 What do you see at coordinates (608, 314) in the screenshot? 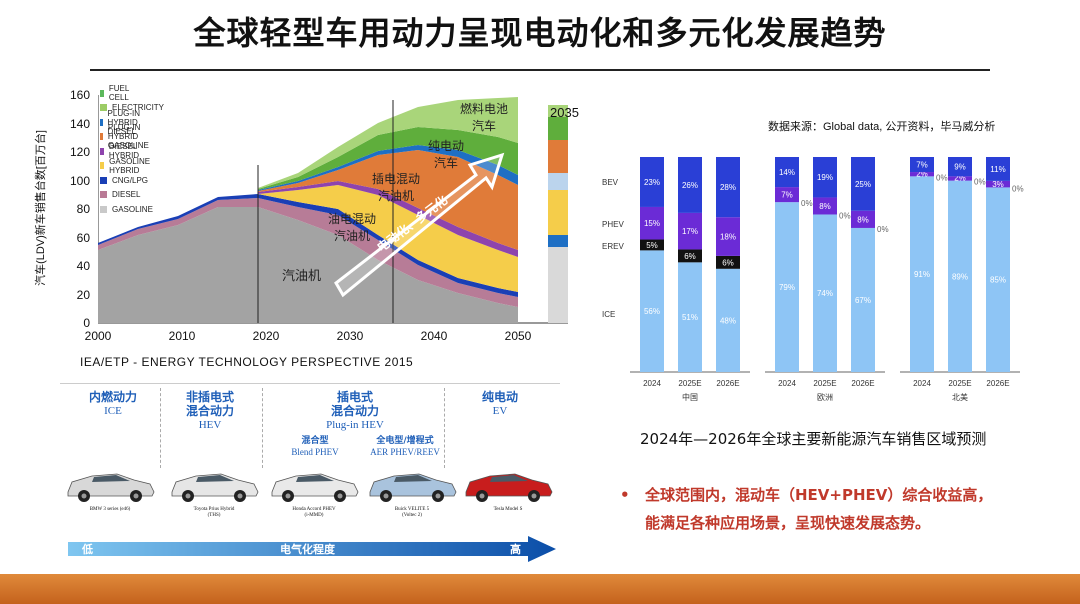
I see `row-label: ICE` at bounding box center [608, 314].